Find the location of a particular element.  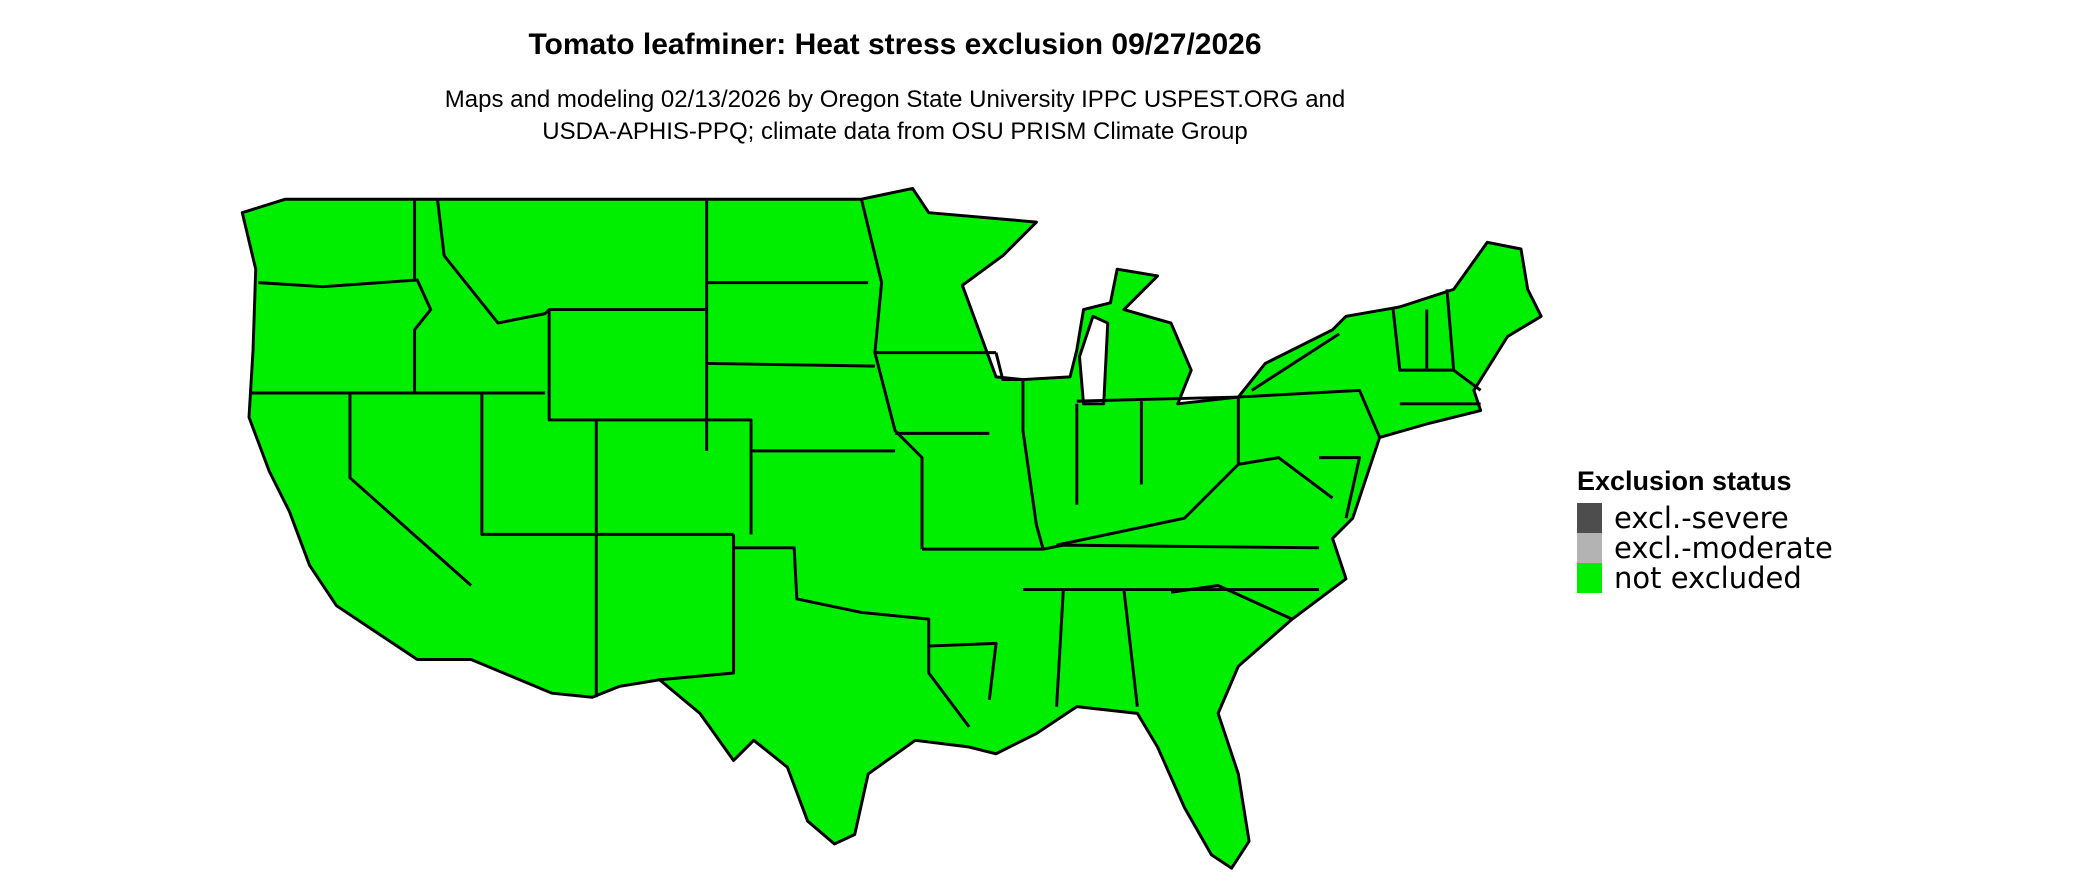

lake-michigan is located at coordinates (1094, 360).